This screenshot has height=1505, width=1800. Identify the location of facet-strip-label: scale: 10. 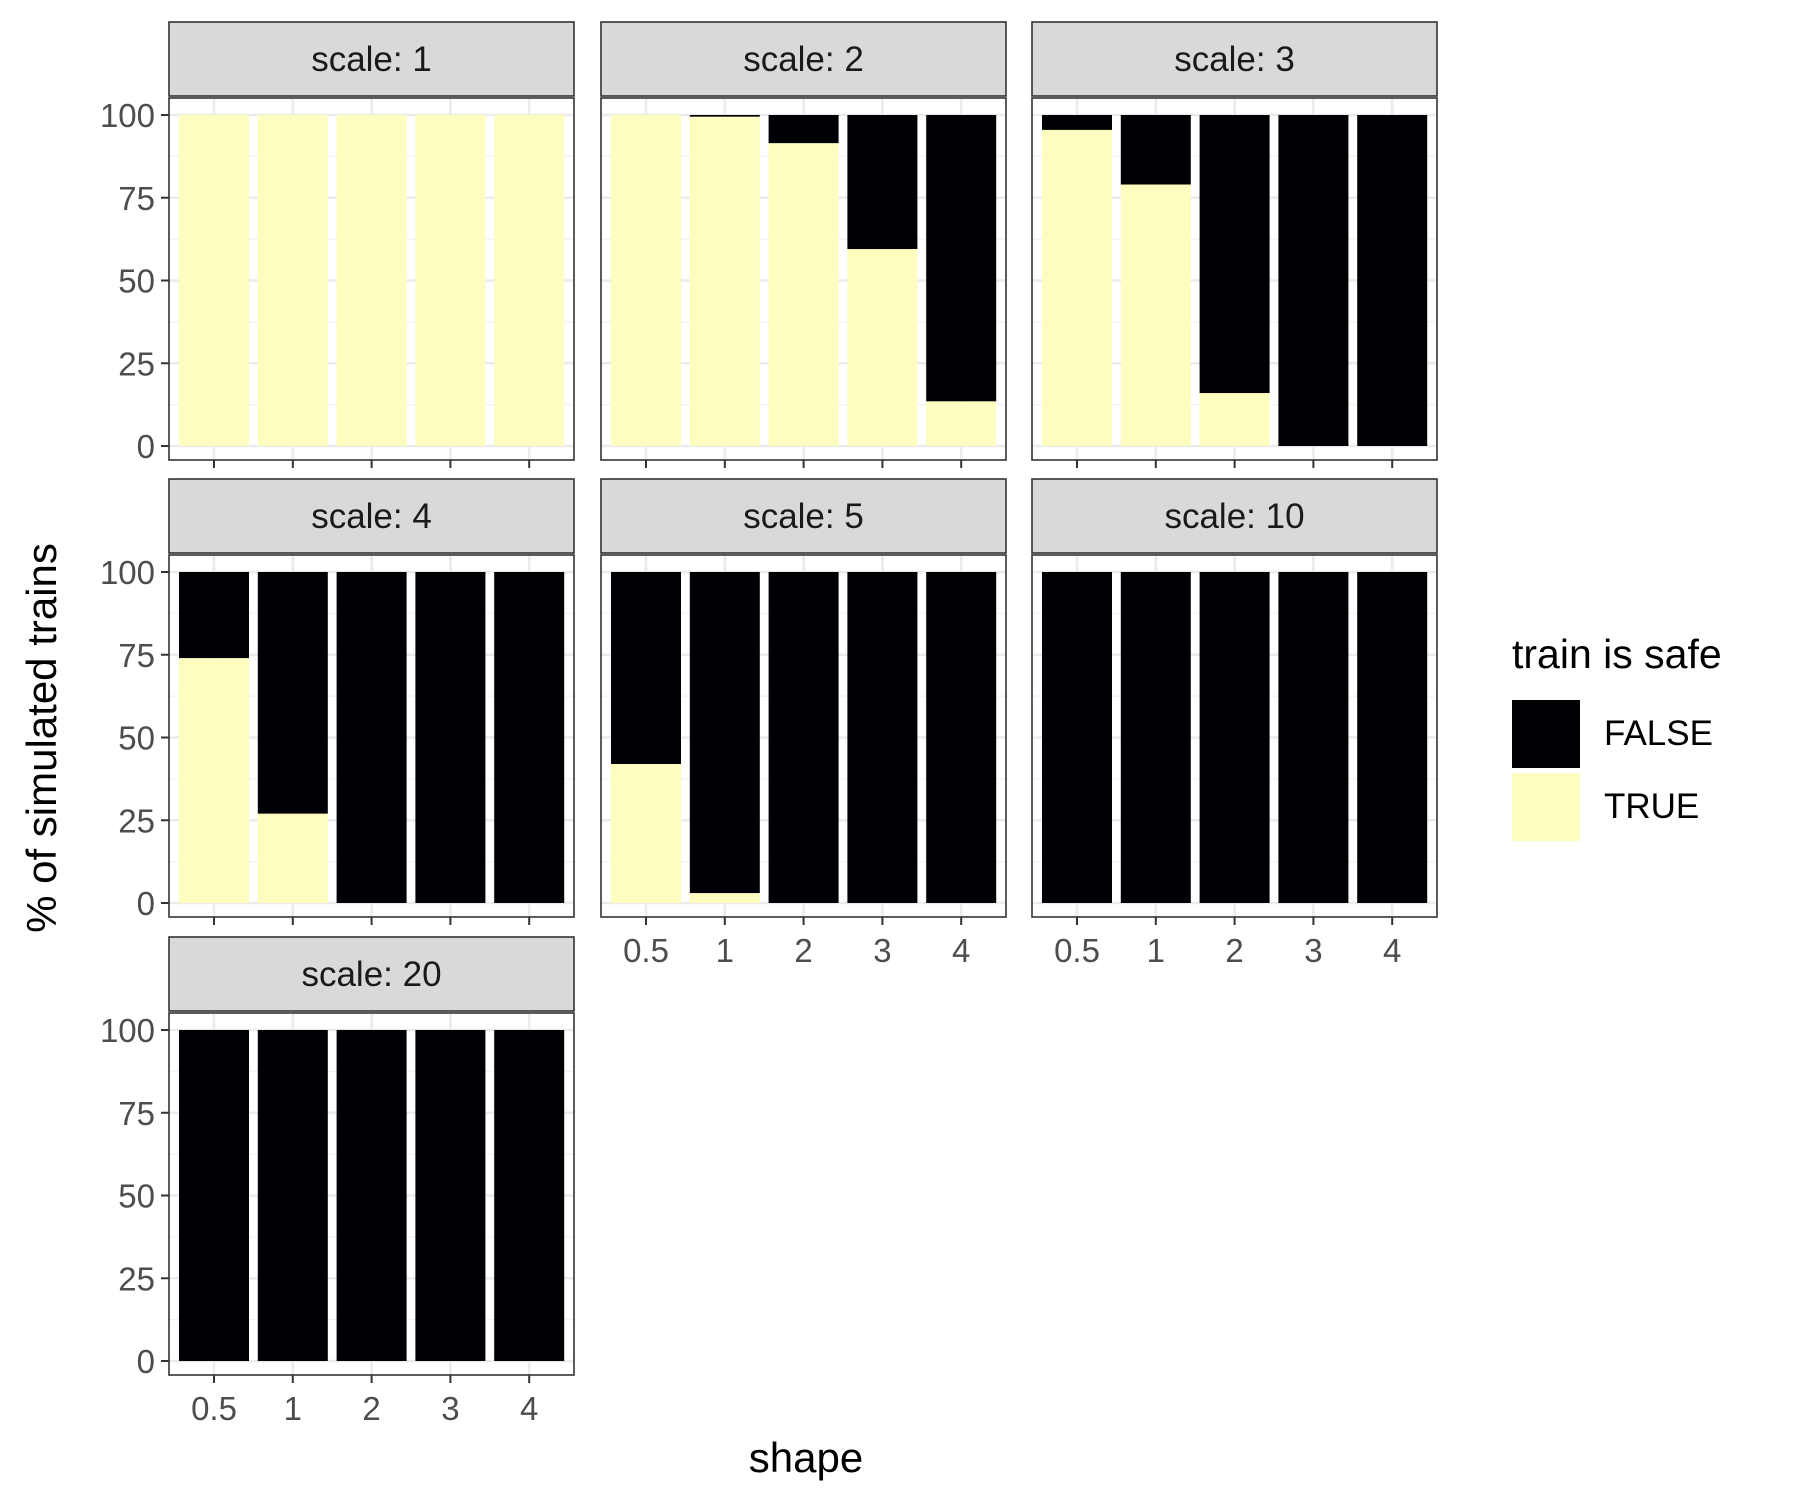
(1234, 516).